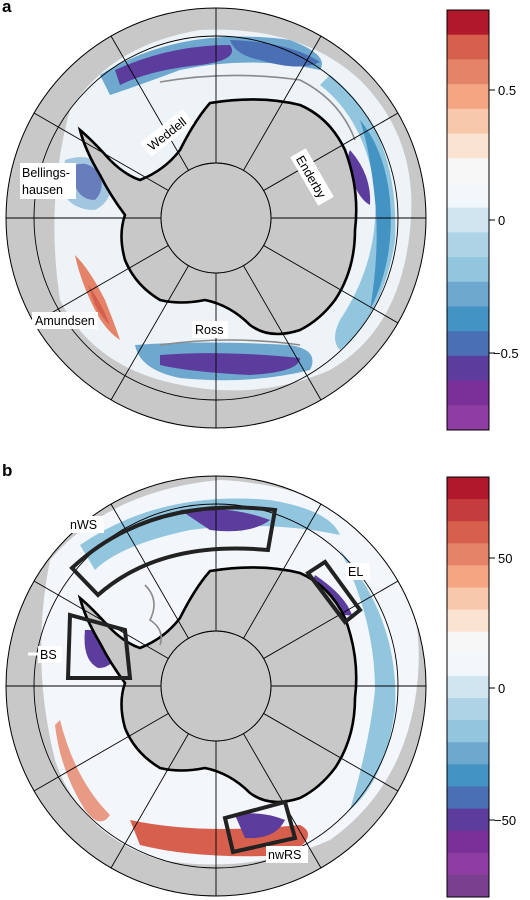 The image size is (530, 900). What do you see at coordinates (505, 820) in the screenshot?
I see `colorbar-b-tick-neg: −50` at bounding box center [505, 820].